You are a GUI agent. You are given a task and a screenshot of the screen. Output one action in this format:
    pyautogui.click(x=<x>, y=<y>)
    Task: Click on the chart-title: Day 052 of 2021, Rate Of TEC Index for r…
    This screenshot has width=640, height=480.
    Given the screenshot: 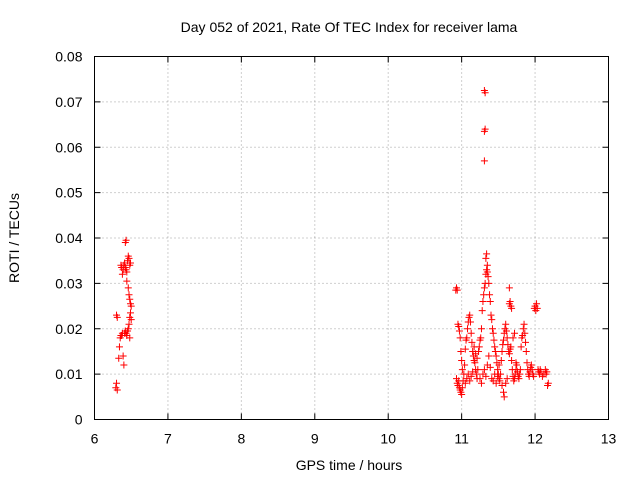 What is the action you would take?
    pyautogui.click(x=349, y=27)
    